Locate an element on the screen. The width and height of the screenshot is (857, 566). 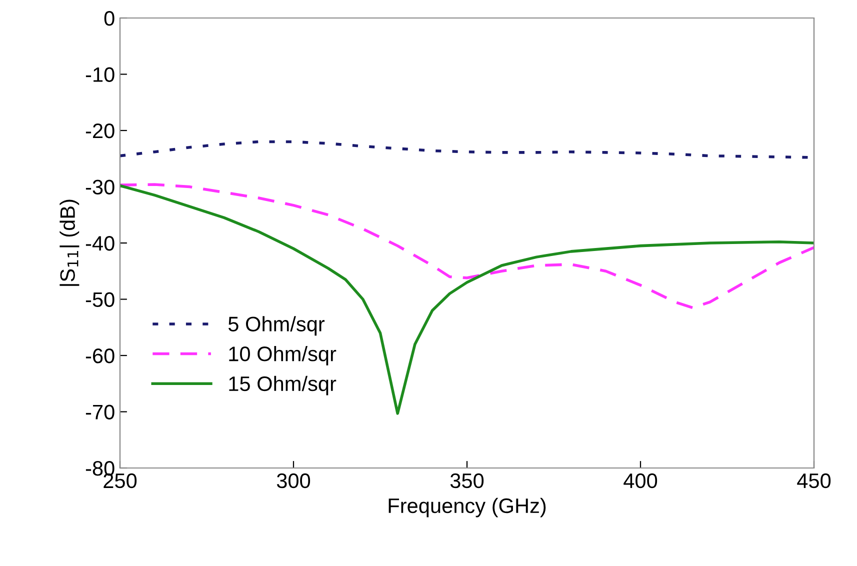
y-tick-label: -10 is located at coordinates (100, 74).